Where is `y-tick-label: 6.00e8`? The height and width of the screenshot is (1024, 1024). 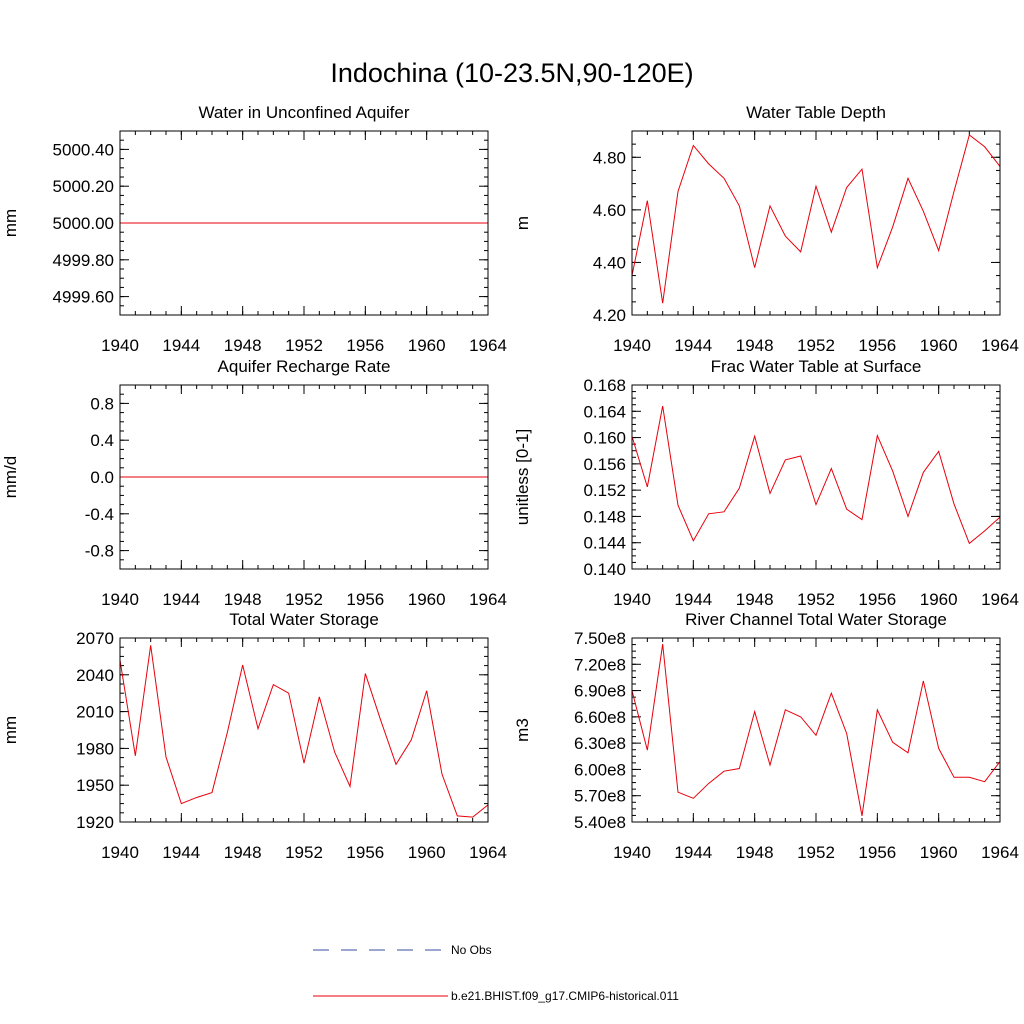 y-tick-label: 6.00e8 is located at coordinates (600, 769).